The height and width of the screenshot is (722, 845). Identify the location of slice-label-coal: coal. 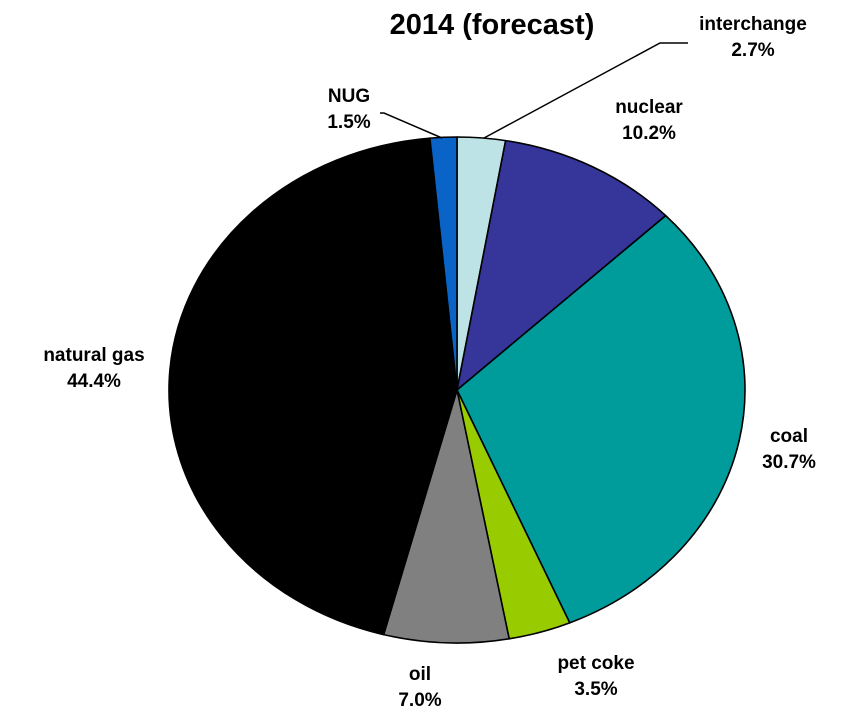
(789, 436).